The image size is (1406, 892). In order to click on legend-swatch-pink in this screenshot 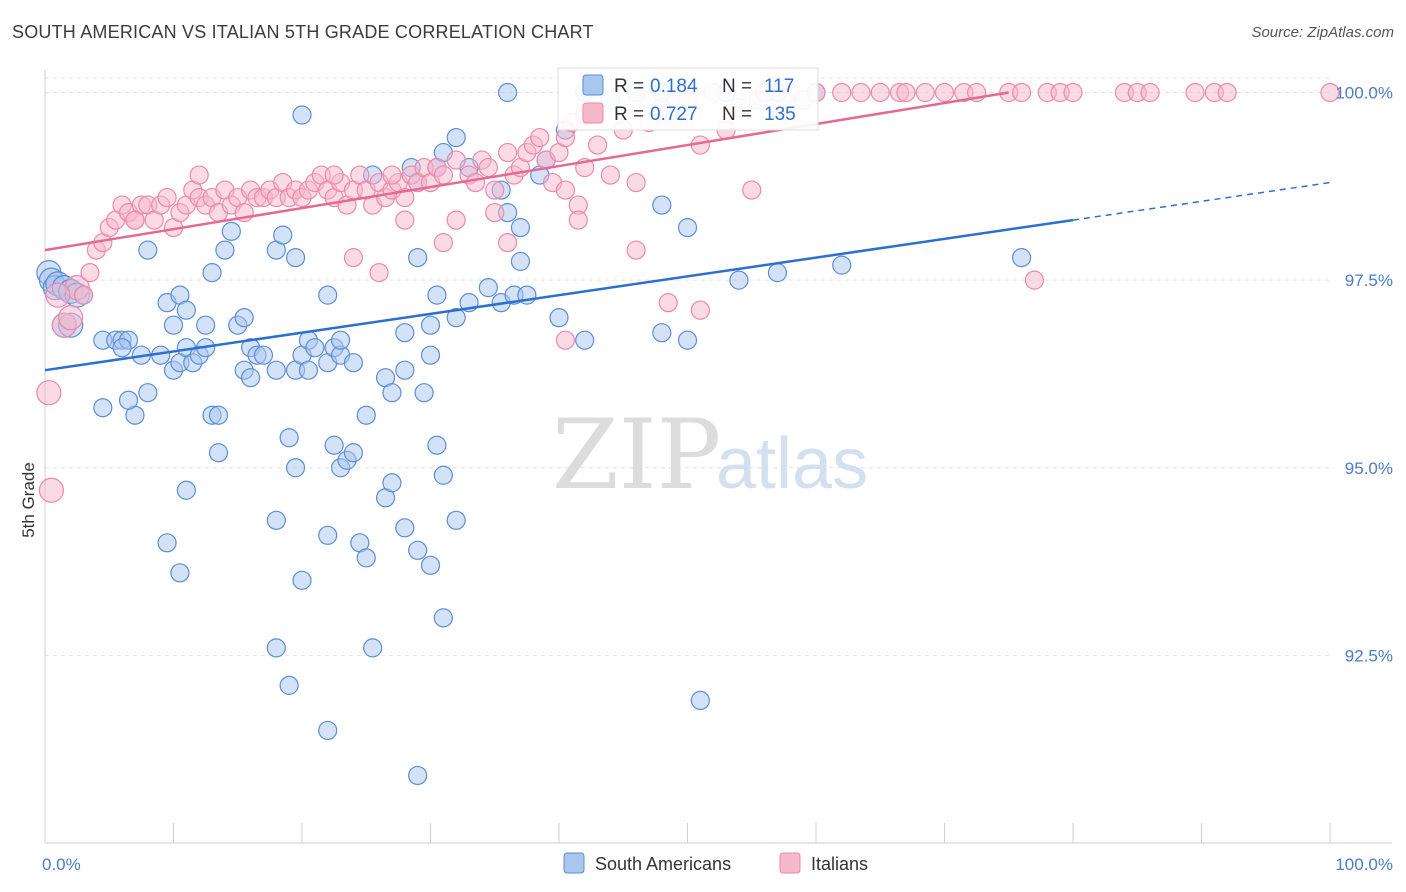, I will do `click(593, 113)`.